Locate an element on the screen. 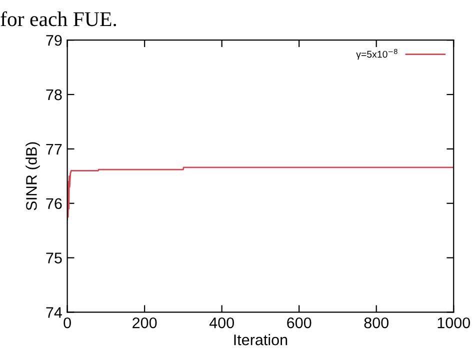  x-tick-label: 600 is located at coordinates (299, 322).